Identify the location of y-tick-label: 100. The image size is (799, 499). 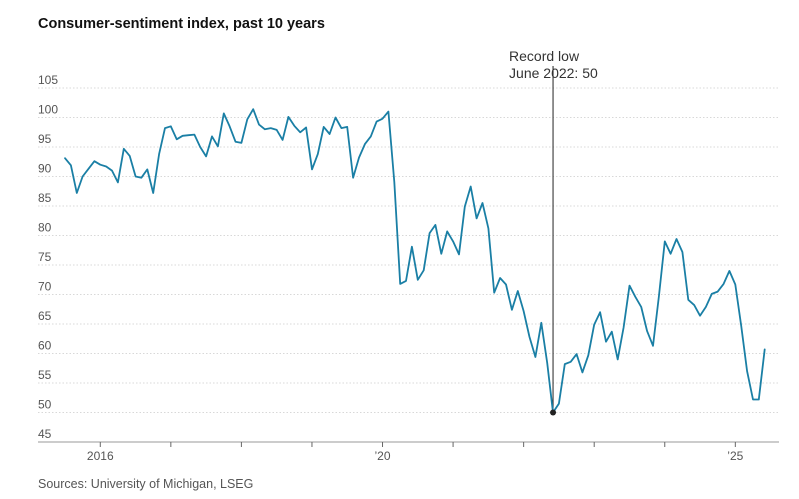
(48, 110).